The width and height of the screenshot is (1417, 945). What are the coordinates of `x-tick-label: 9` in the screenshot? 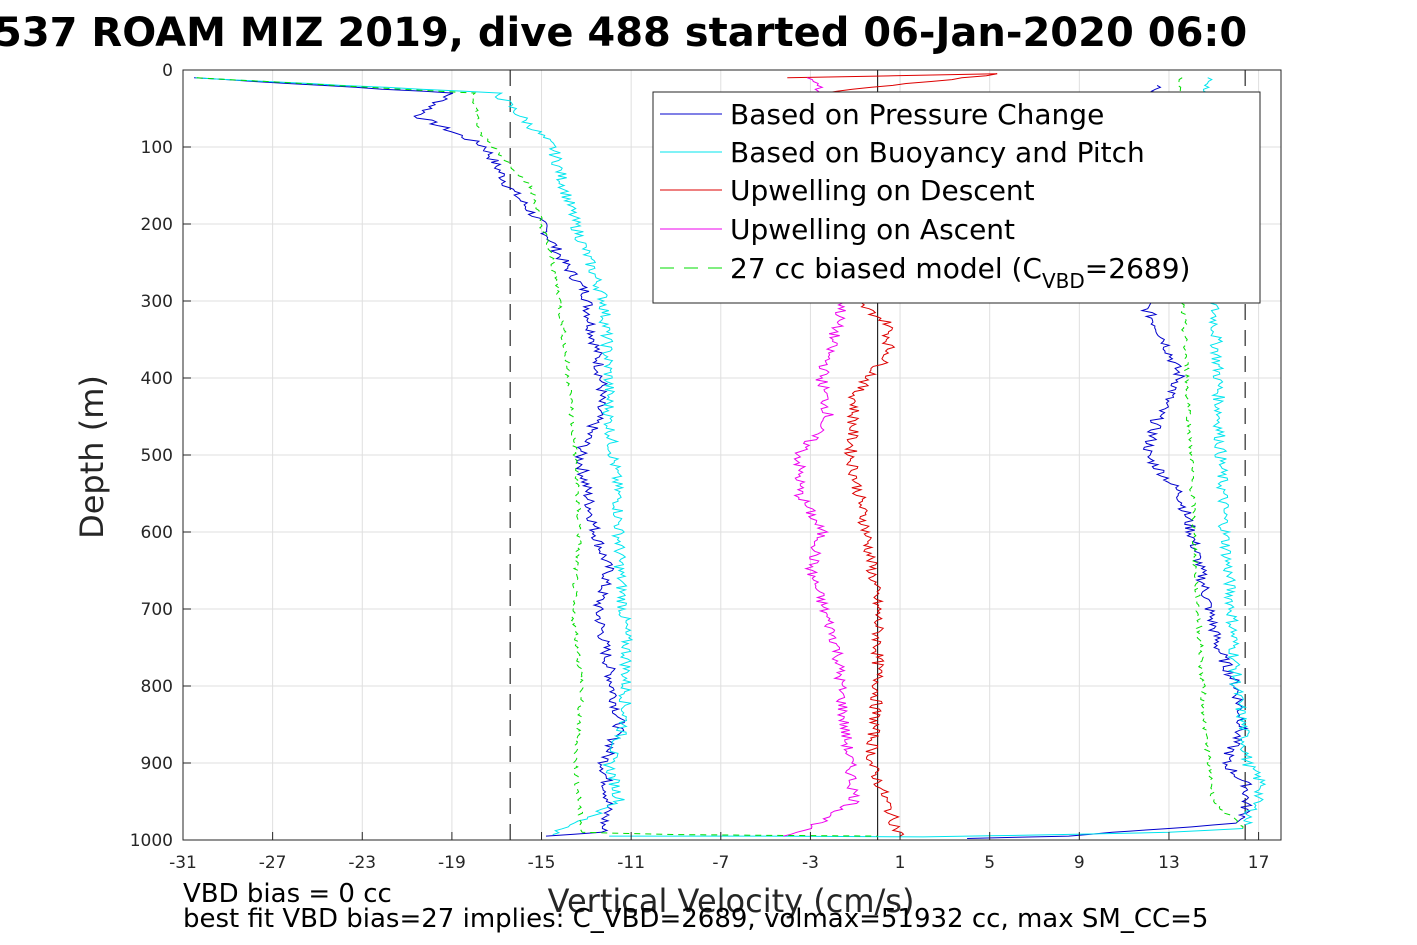 It's located at (1079, 863).